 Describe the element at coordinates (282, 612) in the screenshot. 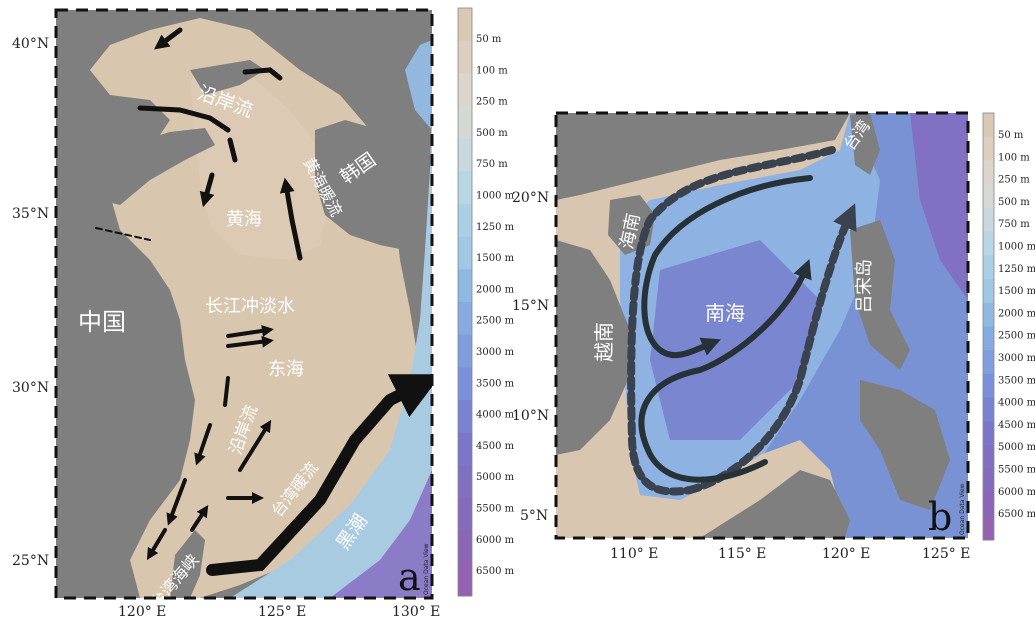

I see `lon-tick-a-1: 125° E` at that location.